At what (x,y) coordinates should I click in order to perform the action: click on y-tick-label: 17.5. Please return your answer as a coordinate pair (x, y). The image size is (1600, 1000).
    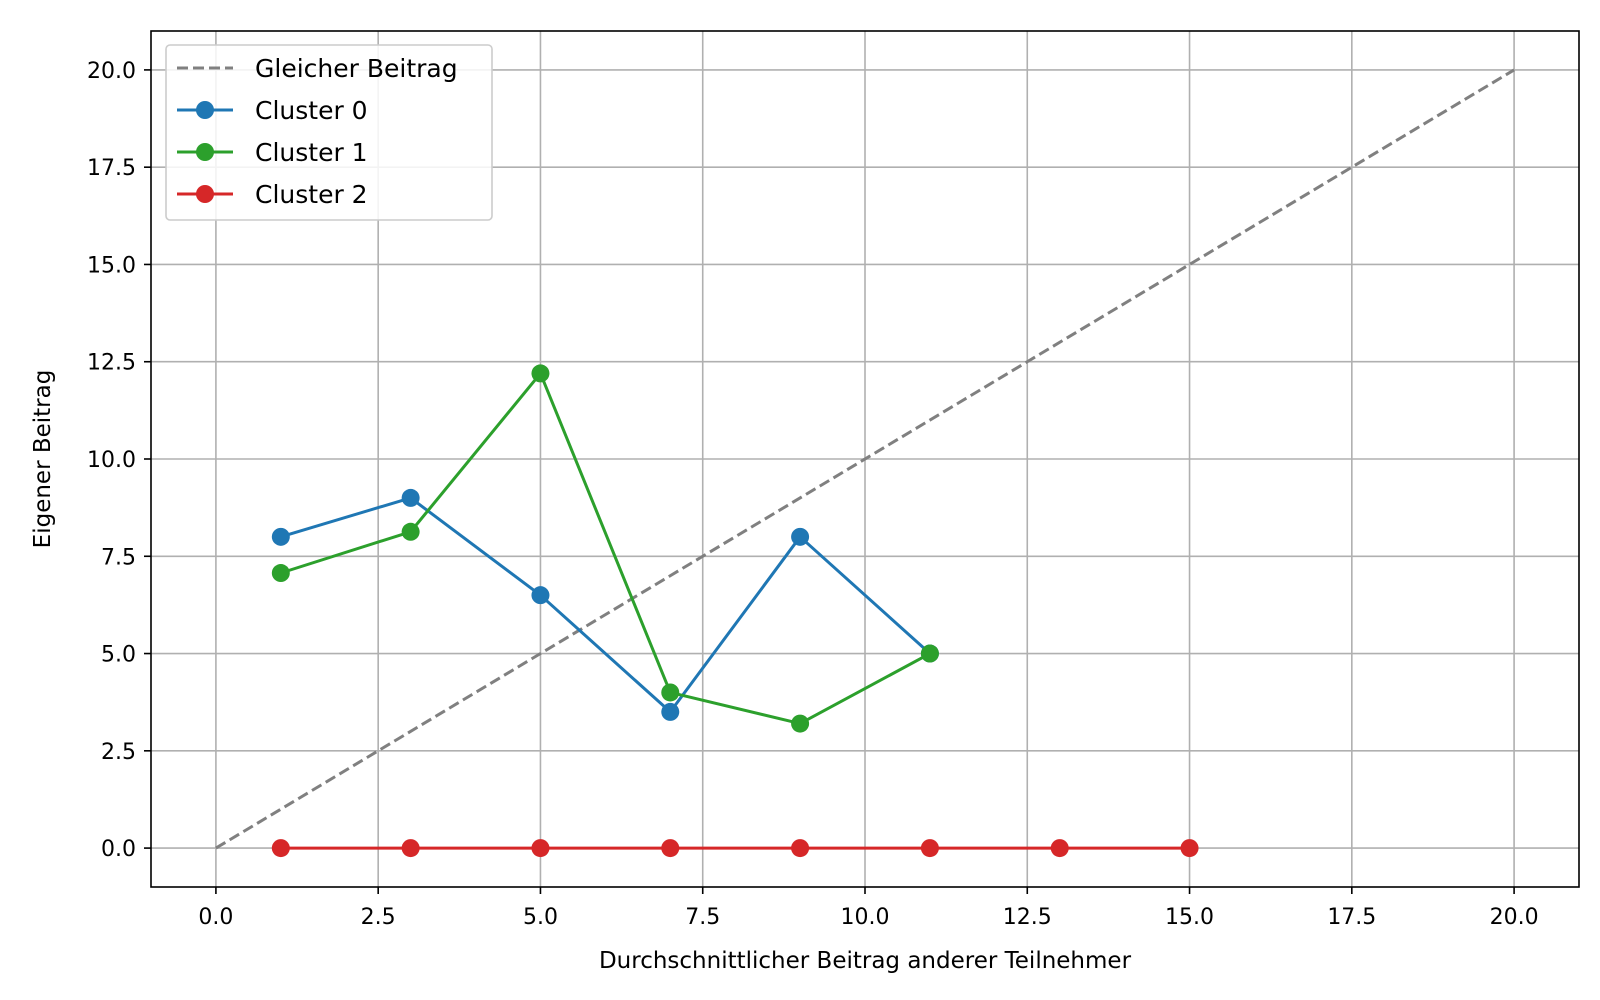
    Looking at the image, I should click on (111, 168).